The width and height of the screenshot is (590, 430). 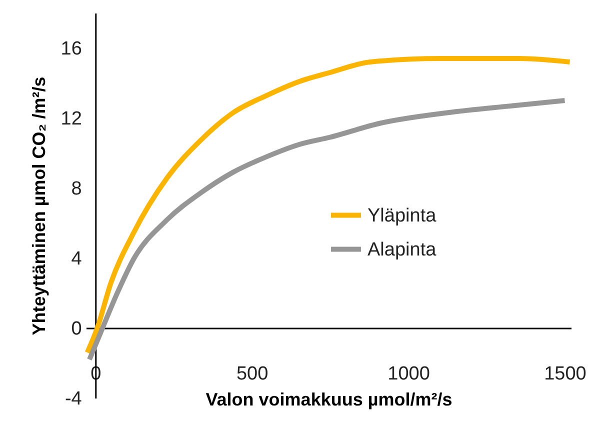 I want to click on y-tick-label: 8, so click(x=76, y=189).